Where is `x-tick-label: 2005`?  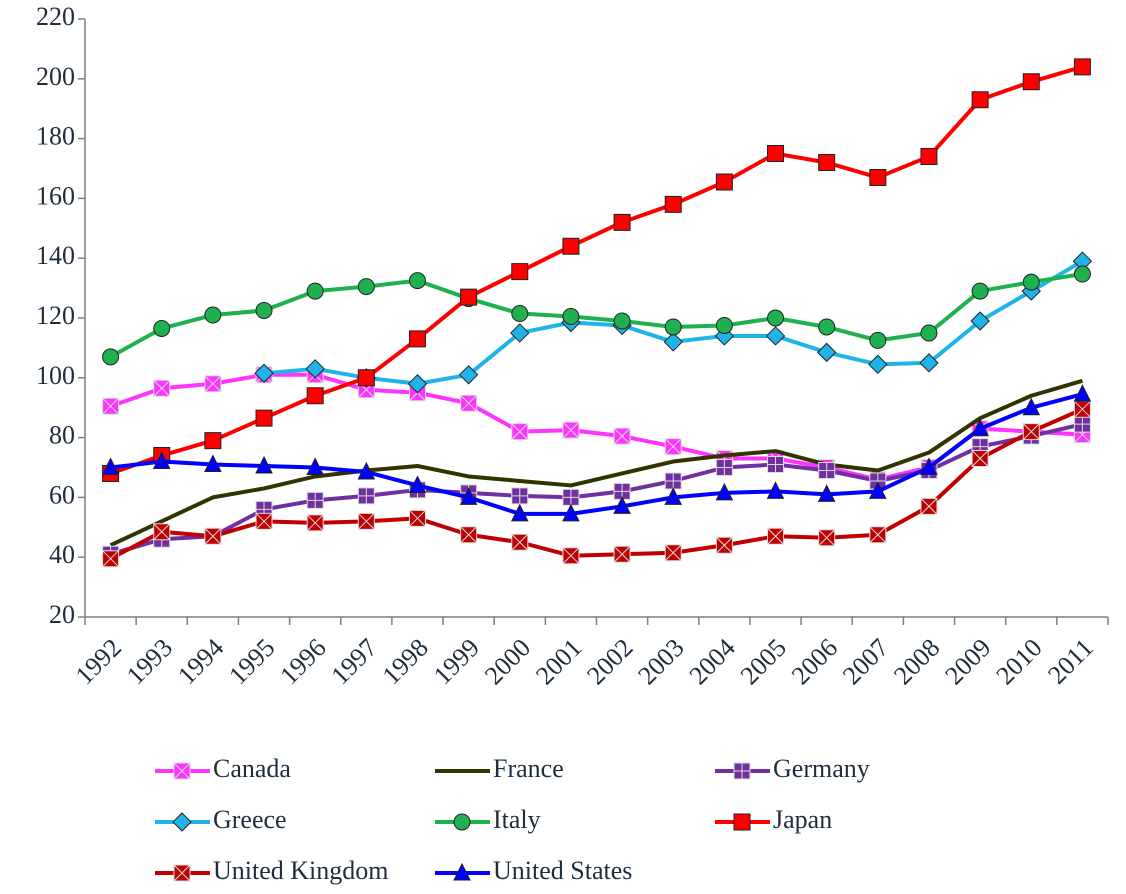 x-tick-label: 2005 is located at coordinates (763, 661).